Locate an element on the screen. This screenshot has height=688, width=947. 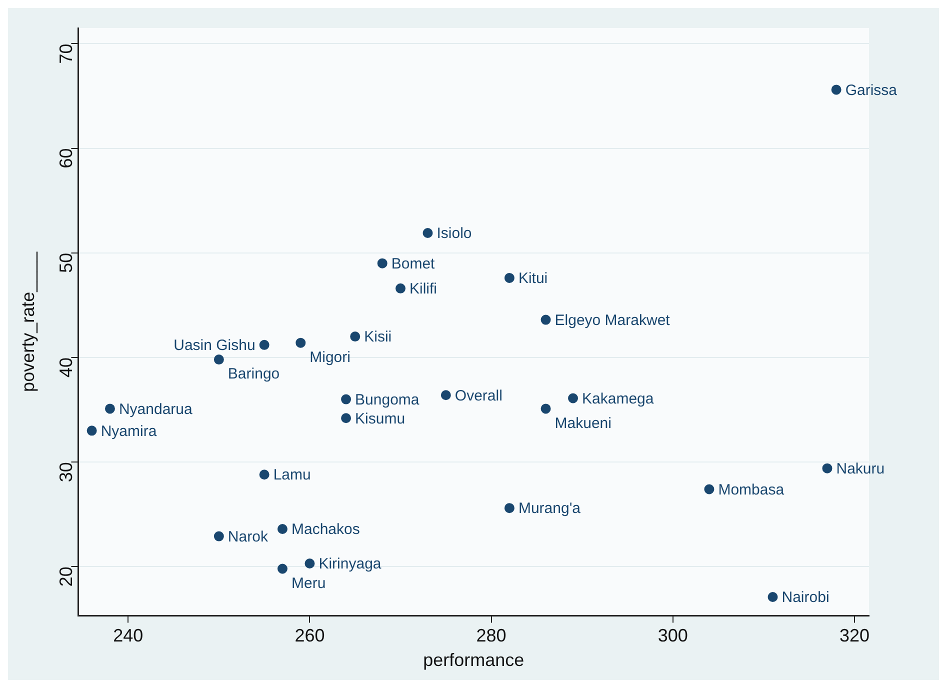
series-label: Kitui is located at coordinates (533, 279).